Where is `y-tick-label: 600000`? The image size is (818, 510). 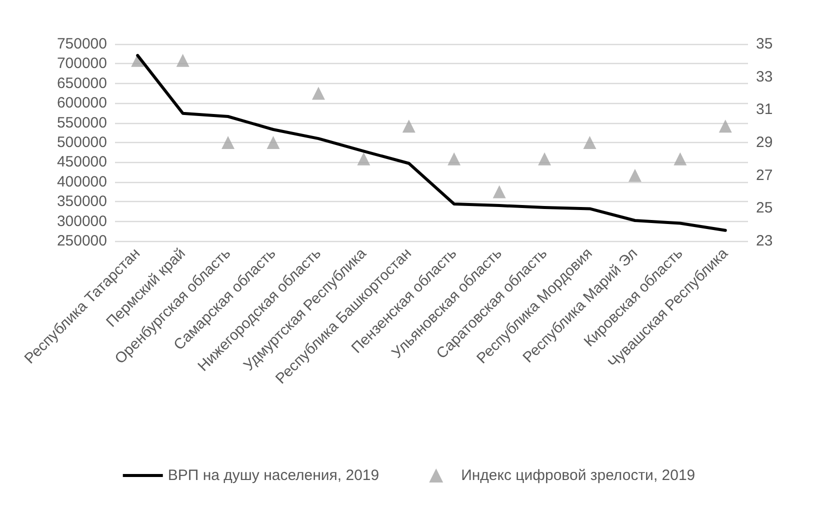 y-tick-label: 600000 is located at coordinates (81, 103).